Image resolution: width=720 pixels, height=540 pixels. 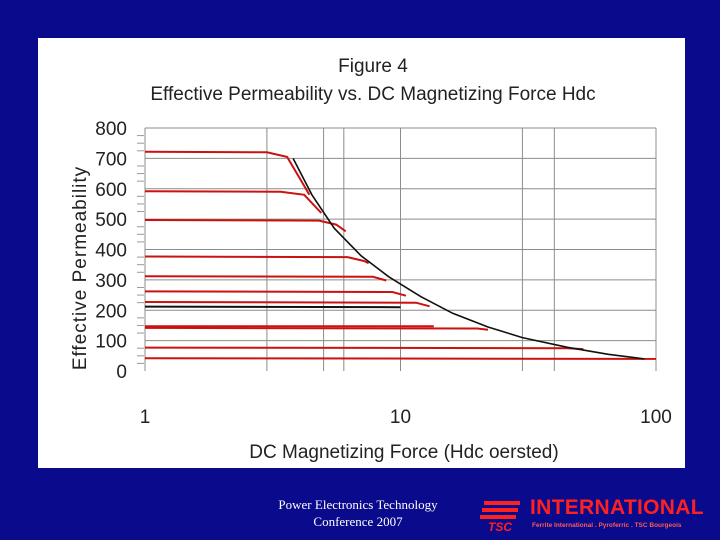 What do you see at coordinates (656, 417) in the screenshot?
I see `x-tick-label: 100` at bounding box center [656, 417].